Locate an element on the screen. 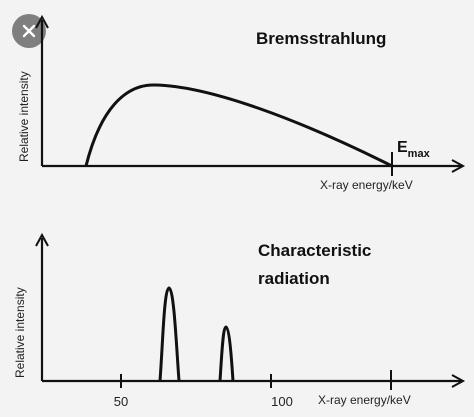 This screenshot has width=474, height=417. top-title: Bremsstrahlung is located at coordinates (321, 38).